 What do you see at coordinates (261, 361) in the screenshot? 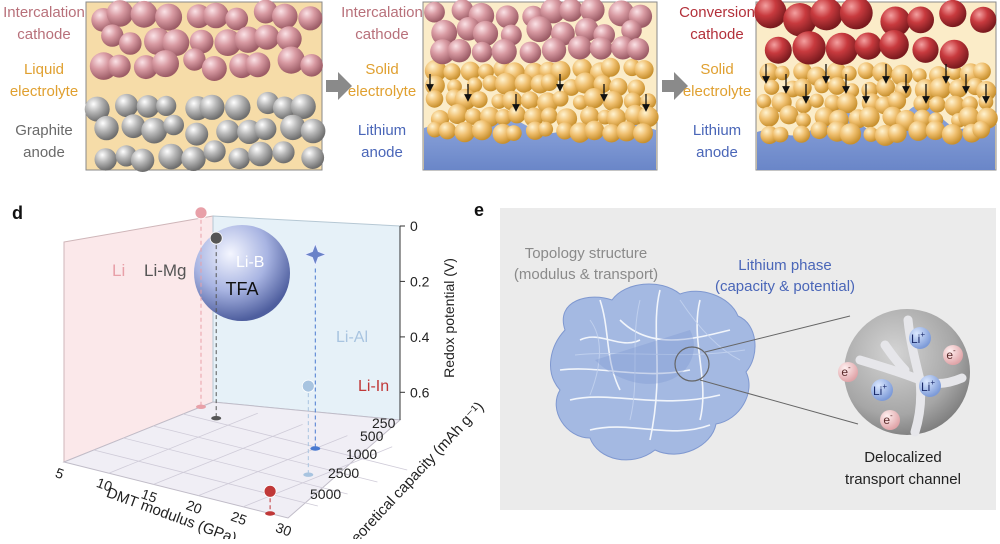
I see `data-points` at bounding box center [261, 361].